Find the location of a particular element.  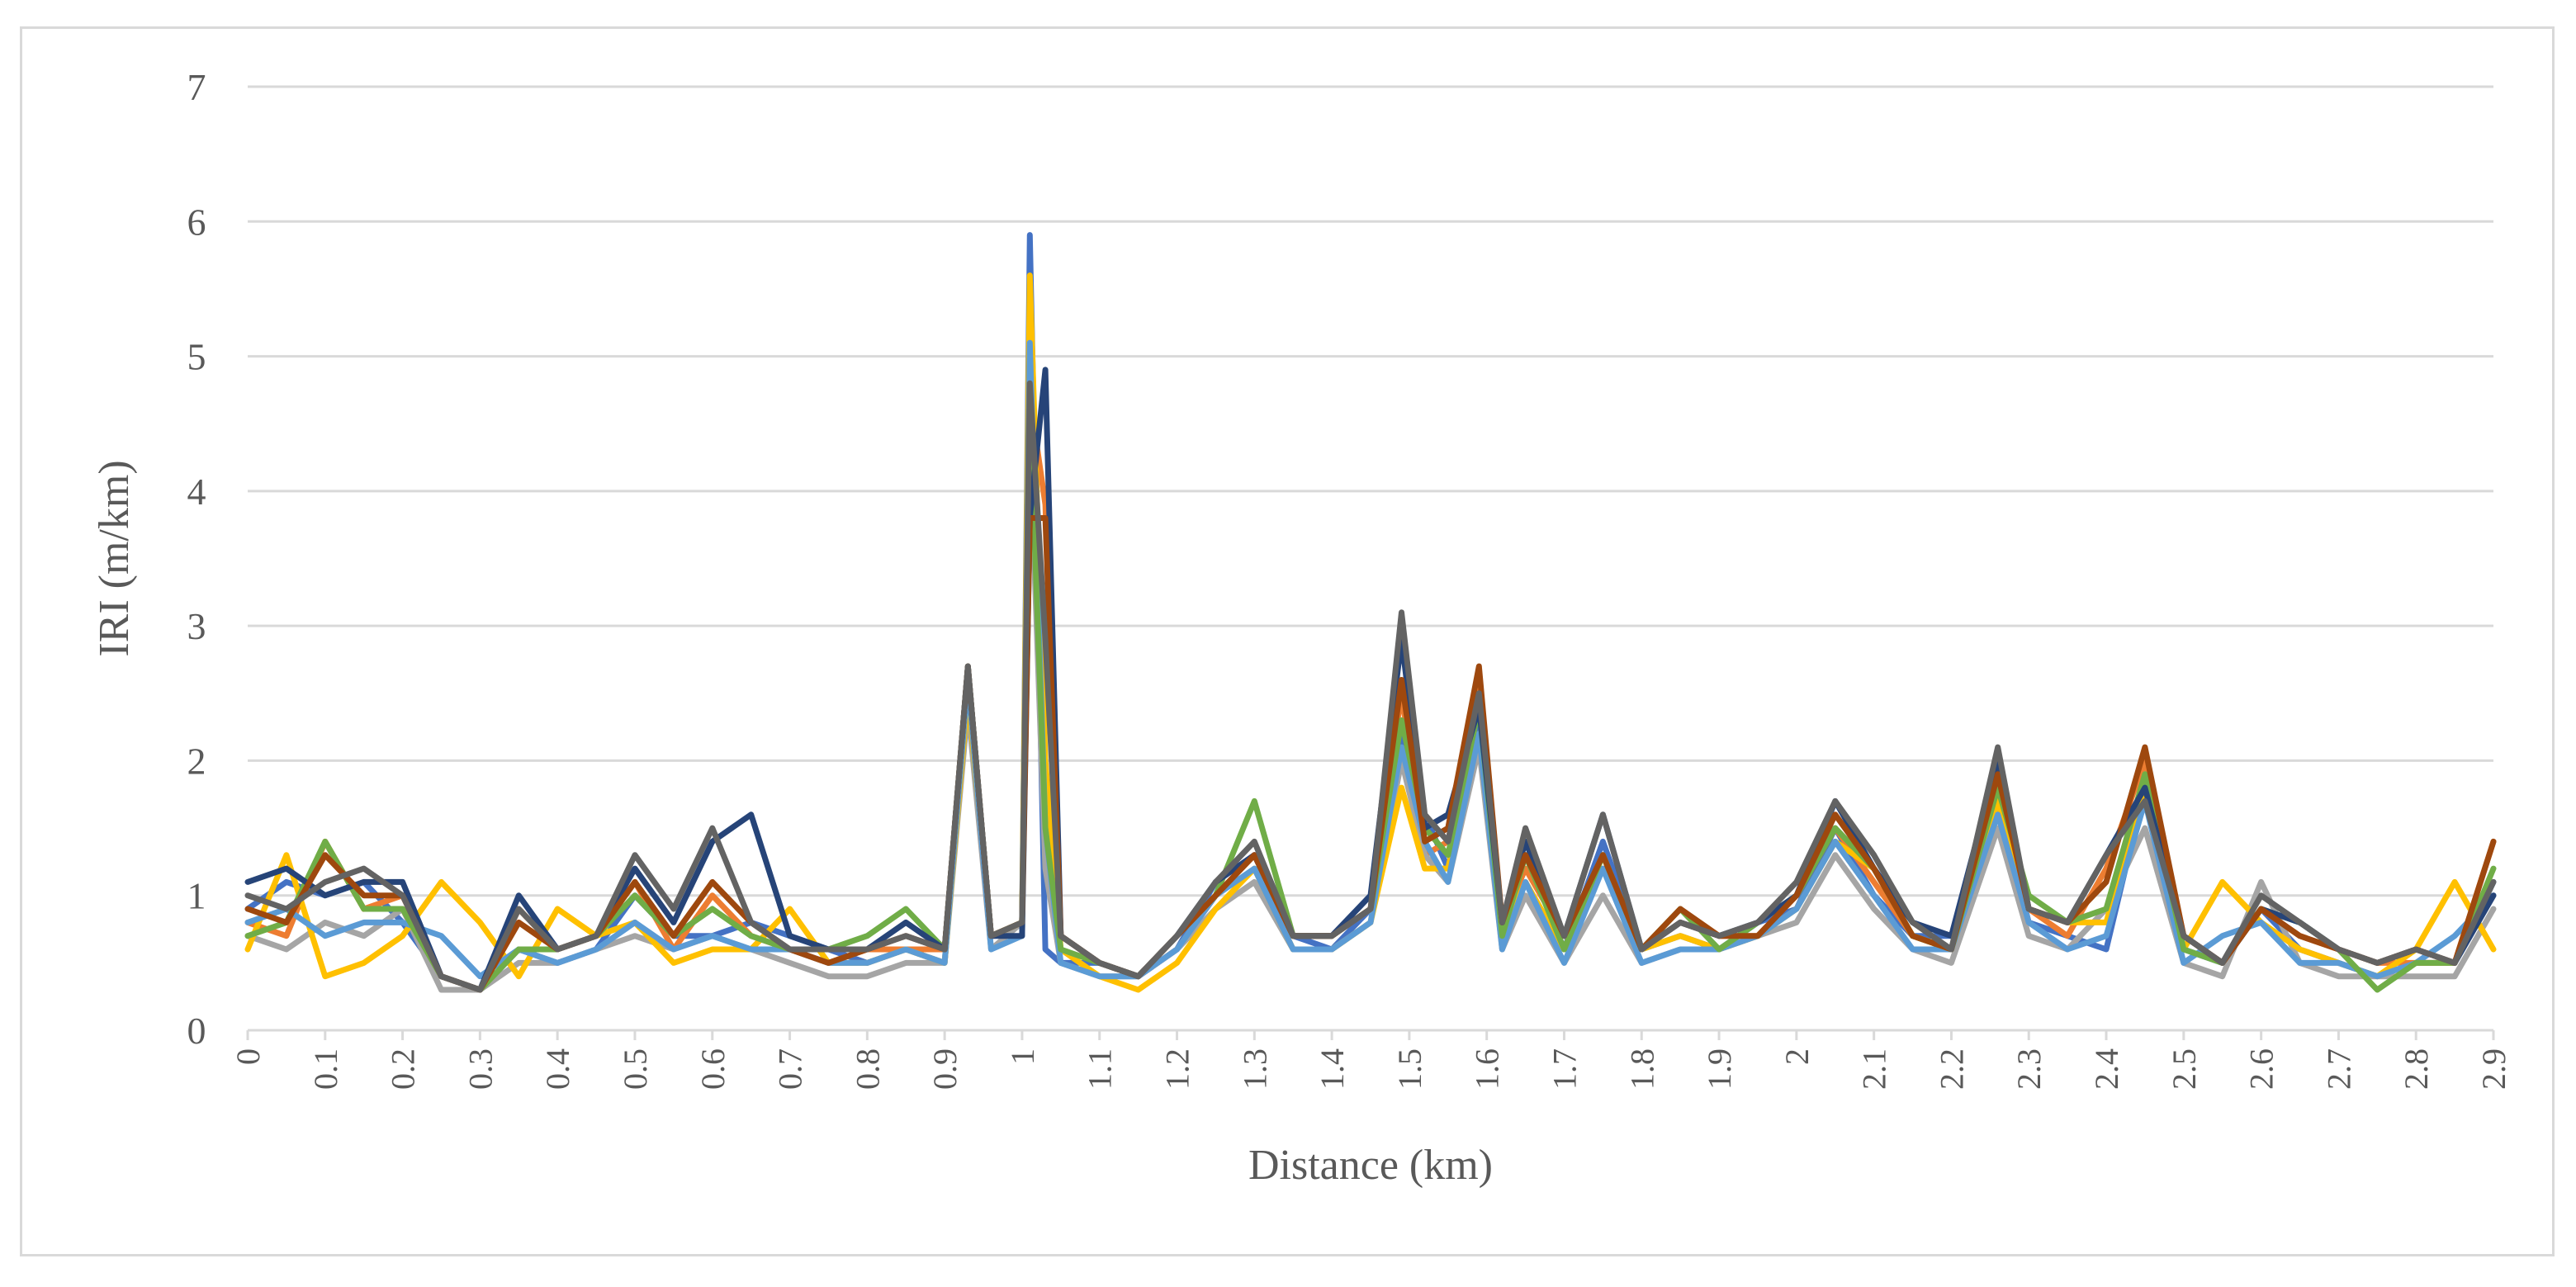

y-tick-label: 1 is located at coordinates (196, 896).